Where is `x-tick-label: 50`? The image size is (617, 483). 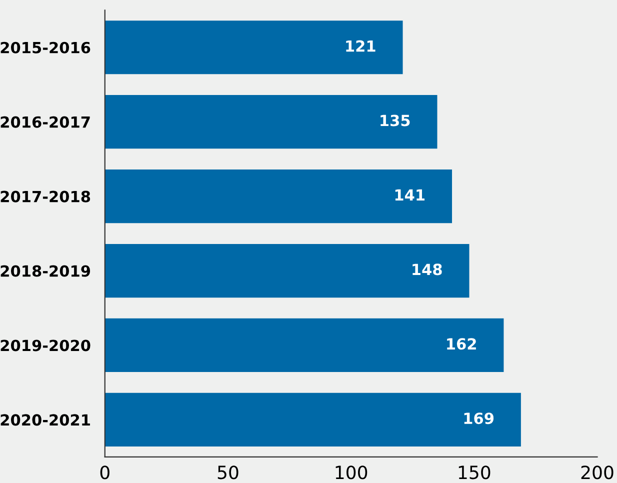 x-tick-label: 50 is located at coordinates (228, 473).